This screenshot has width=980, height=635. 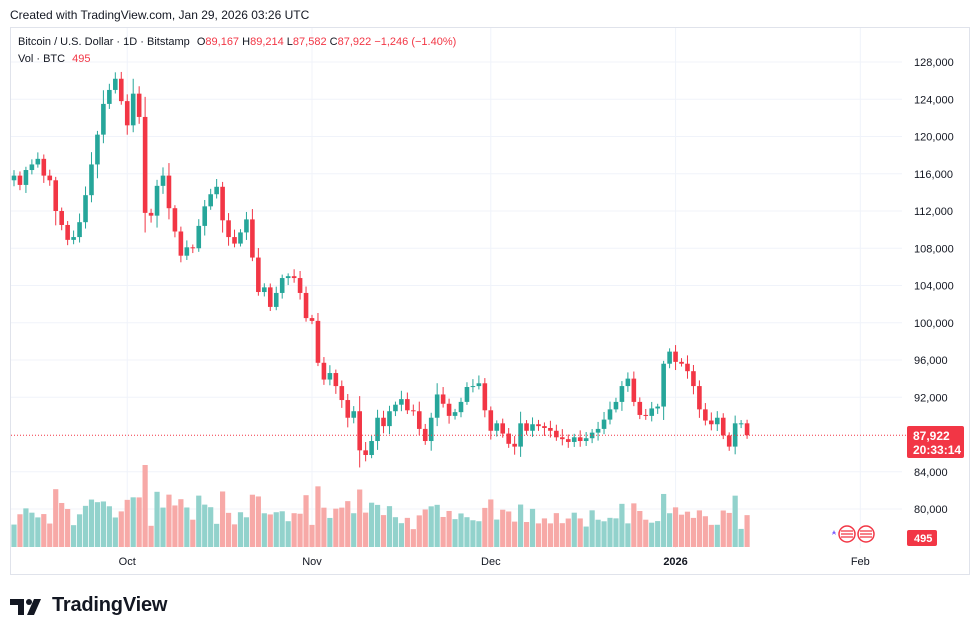 What do you see at coordinates (931, 473) in the screenshot?
I see `y-tick-label: 84,000` at bounding box center [931, 473].